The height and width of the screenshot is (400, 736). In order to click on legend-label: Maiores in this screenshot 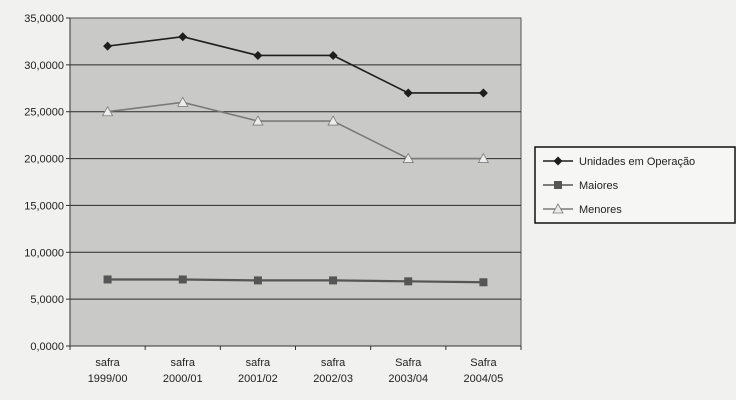, I will do `click(599, 186)`.